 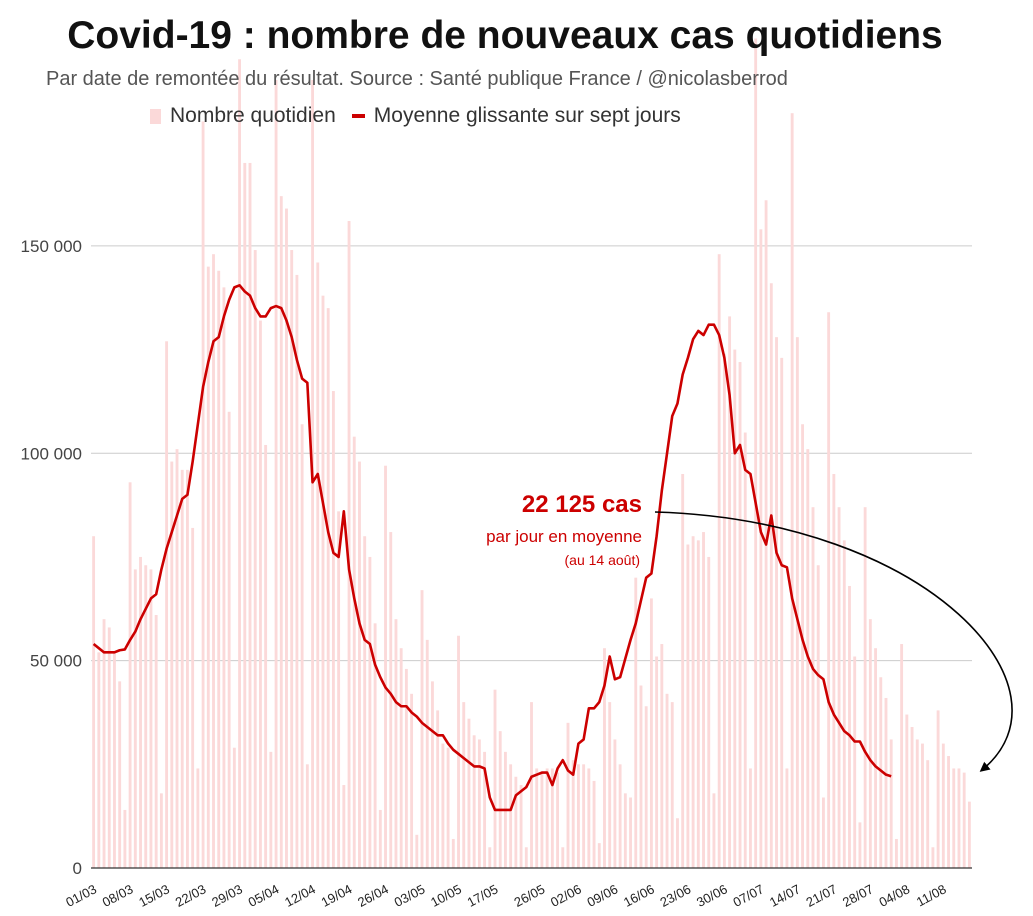 I want to click on annotation-subtitle: par jour en moyenne, so click(x=564, y=536).